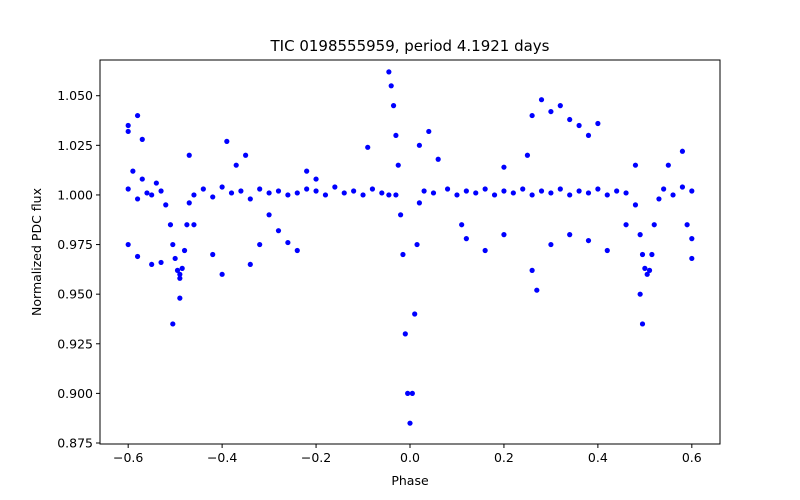 The width and height of the screenshot is (800, 500). I want to click on x-tick-label: 0.2, so click(504, 457).